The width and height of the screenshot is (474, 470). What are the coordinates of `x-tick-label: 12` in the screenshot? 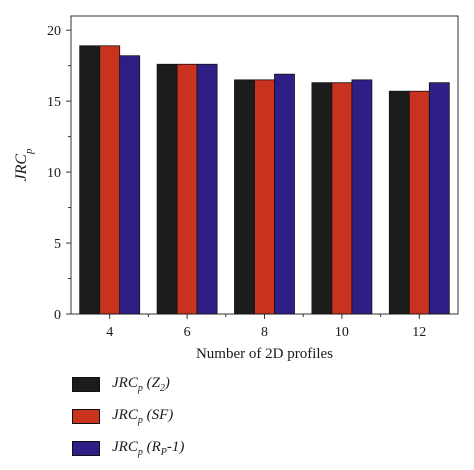 It's located at (419, 332).